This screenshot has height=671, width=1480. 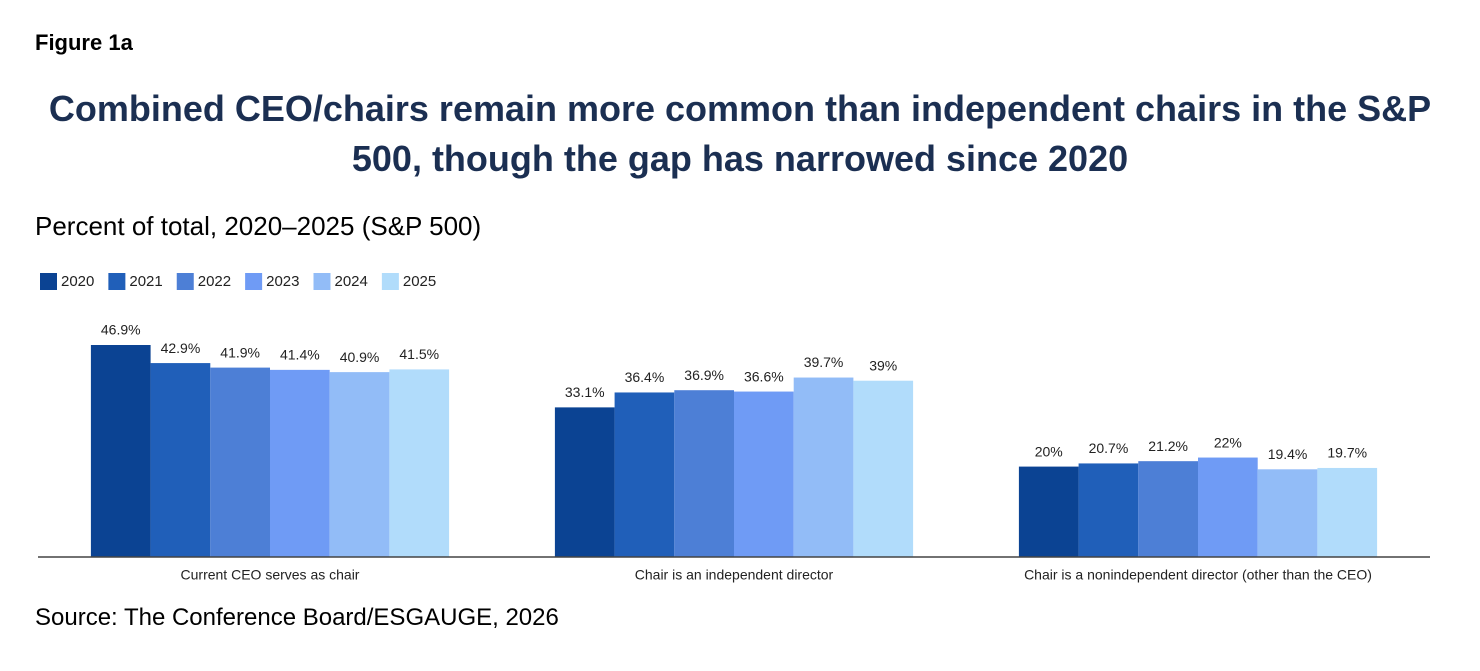 I want to click on legend-label: 2020, so click(x=77, y=281).